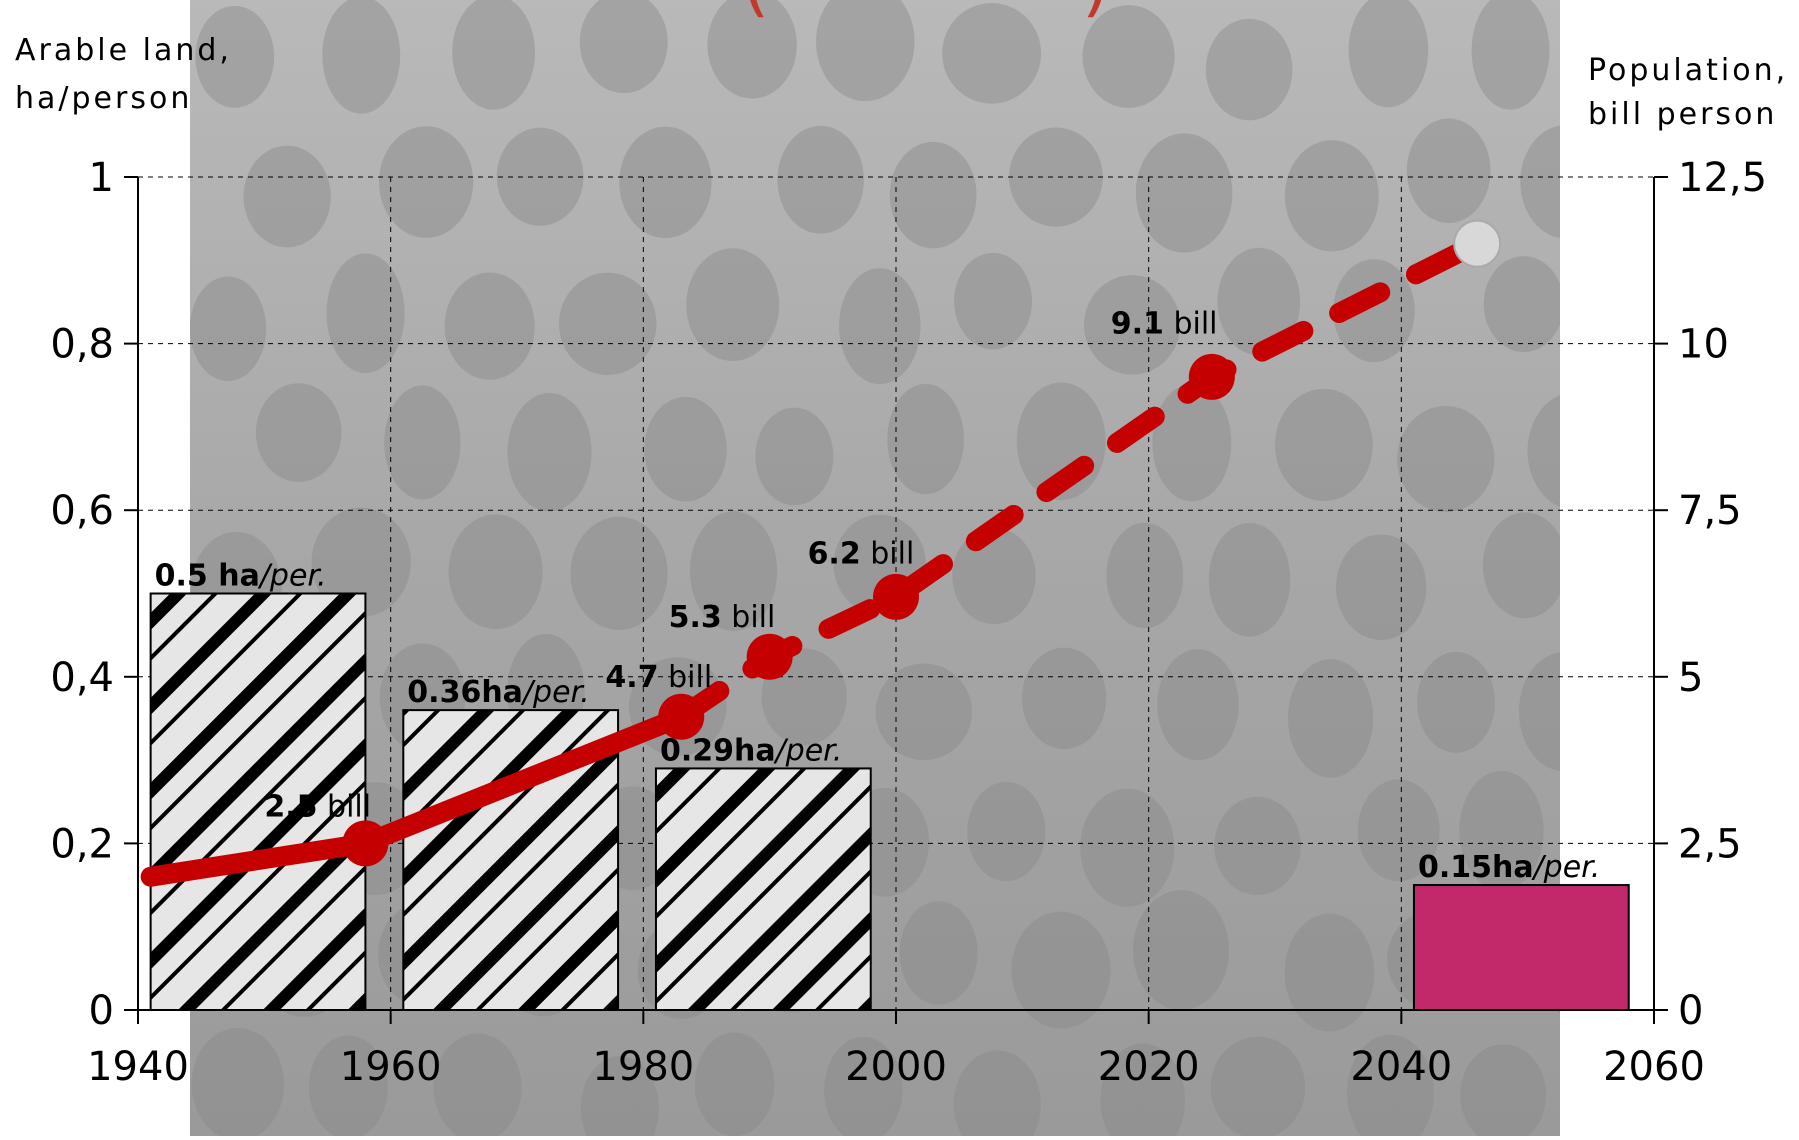 Image resolution: width=1799 pixels, height=1140 pixels. I want to click on x-tick-label: 2020, so click(1149, 1067).